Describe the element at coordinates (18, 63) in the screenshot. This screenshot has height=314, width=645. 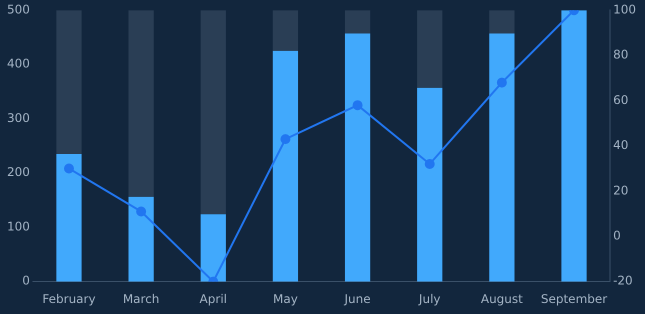
I see `y-tick-label: 400` at that location.